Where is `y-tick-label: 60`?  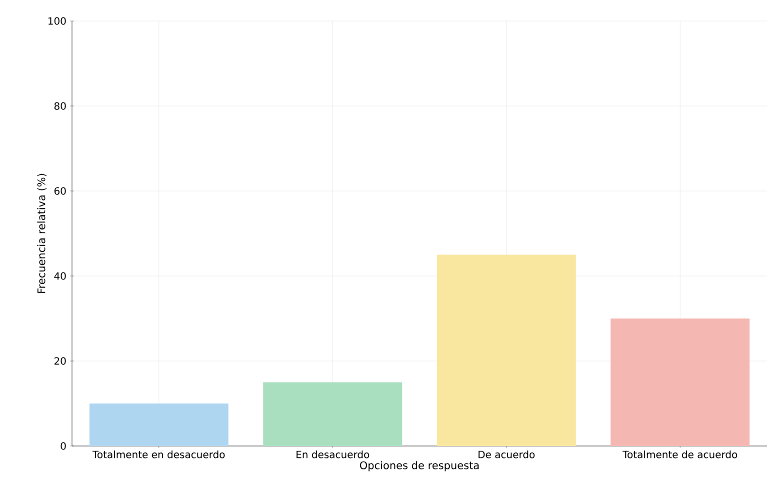 y-tick-label: 60 is located at coordinates (60, 191).